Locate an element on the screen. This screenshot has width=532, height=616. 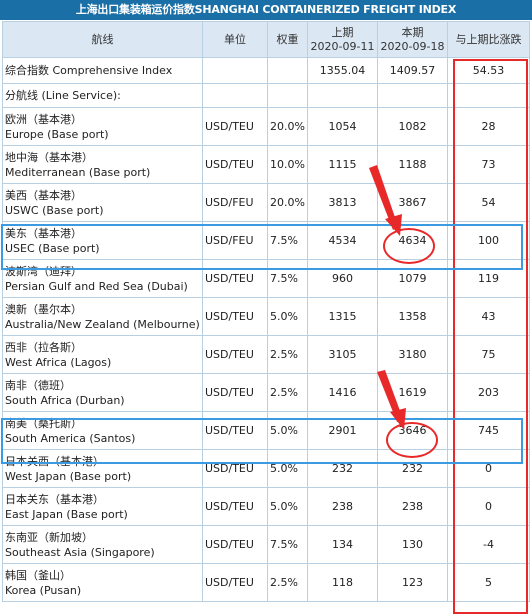
unit-cell: USD/FEU is located at coordinates (235, 202).